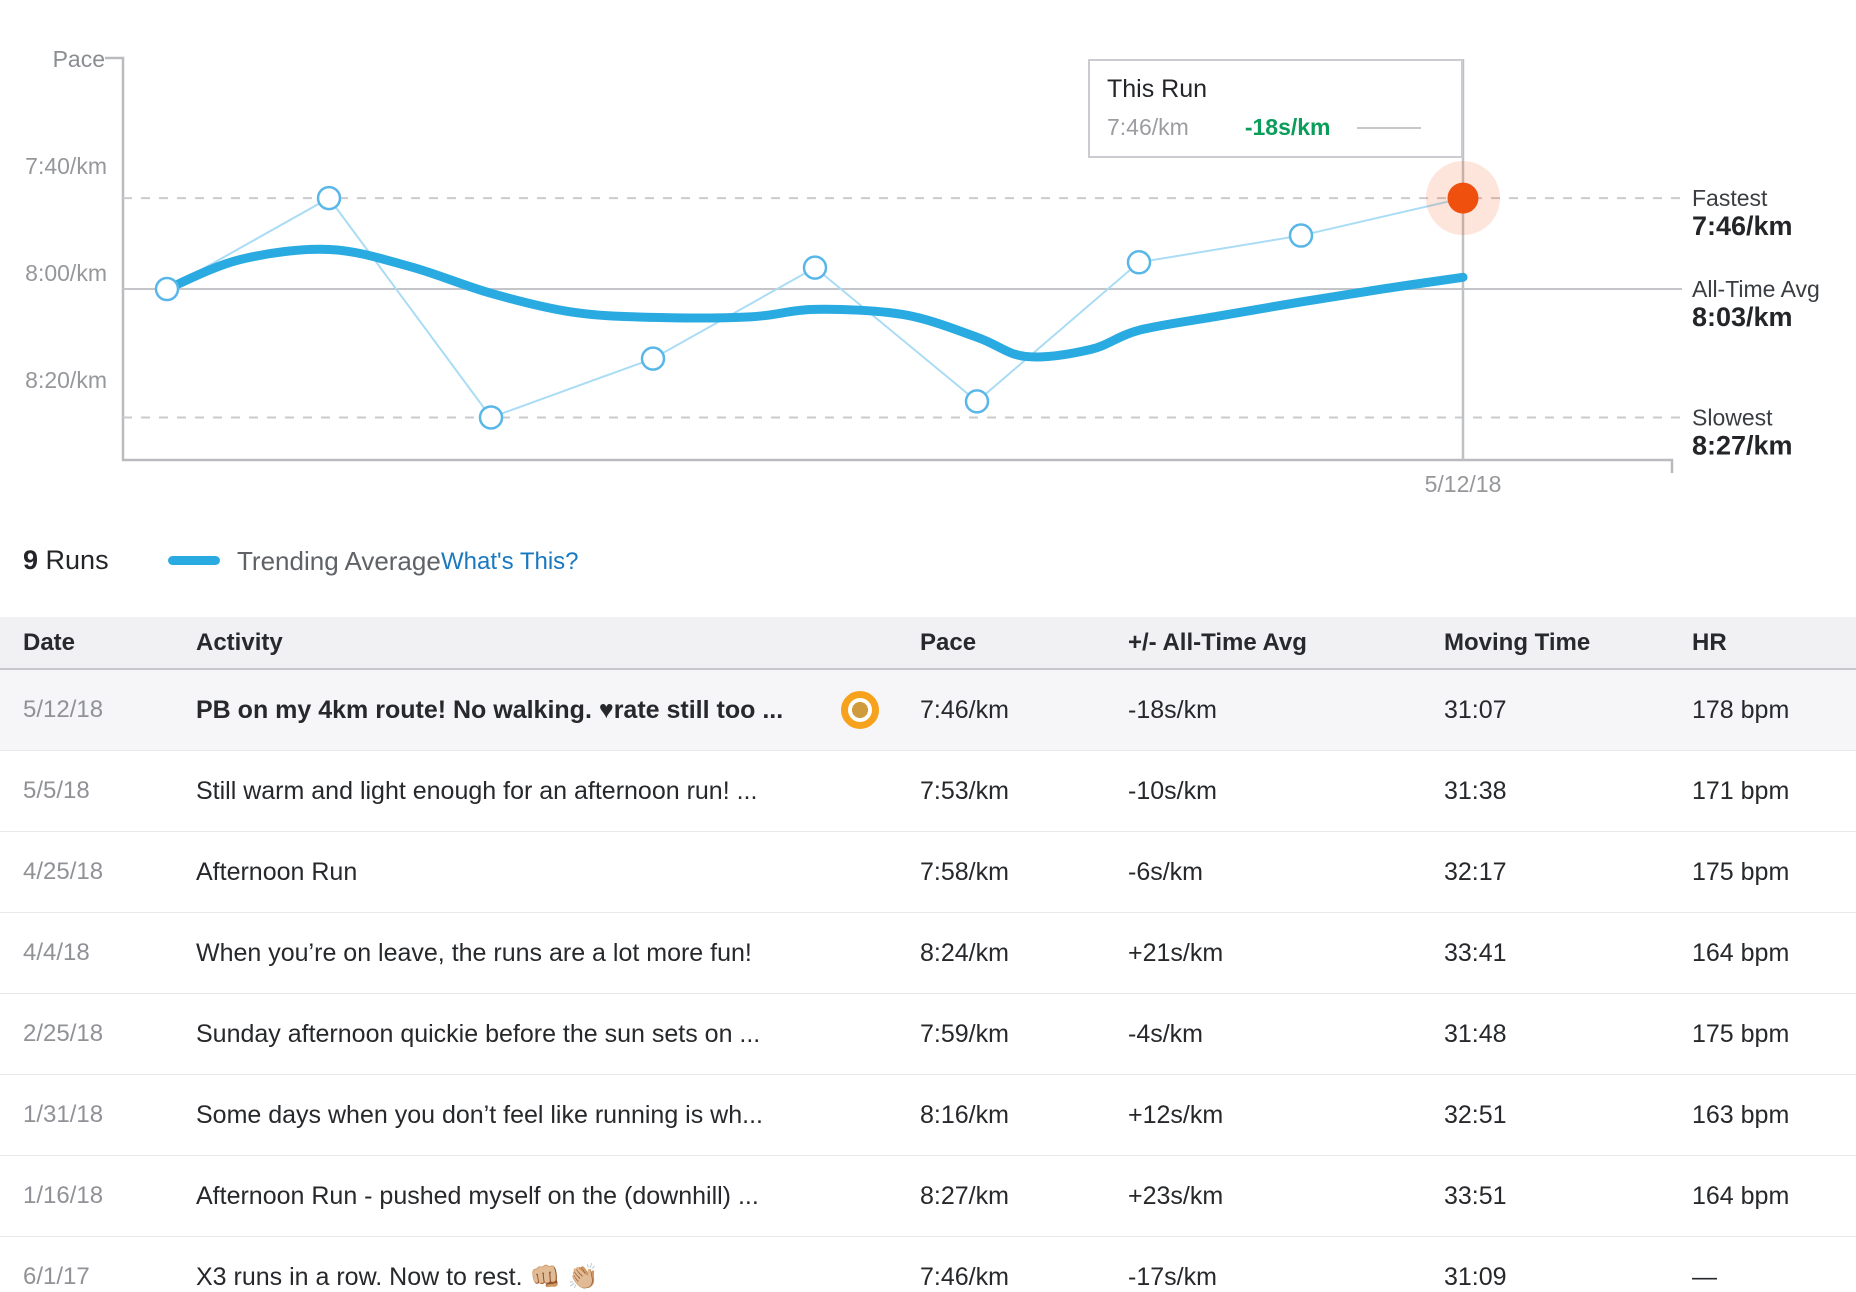  I want to click on runs-count-label: Runs, so click(77, 560).